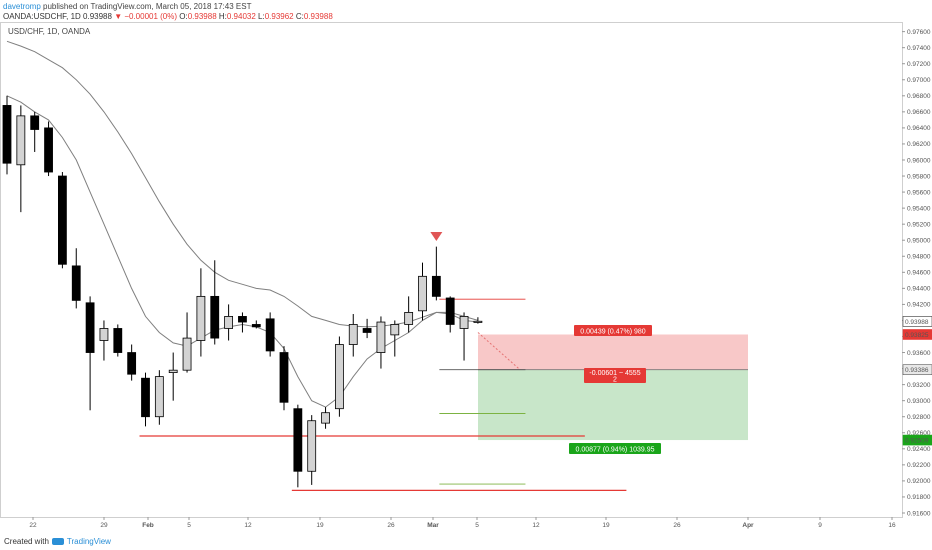  Describe the element at coordinates (748, 525) in the screenshot. I see `x-tick-label: Apr` at that location.